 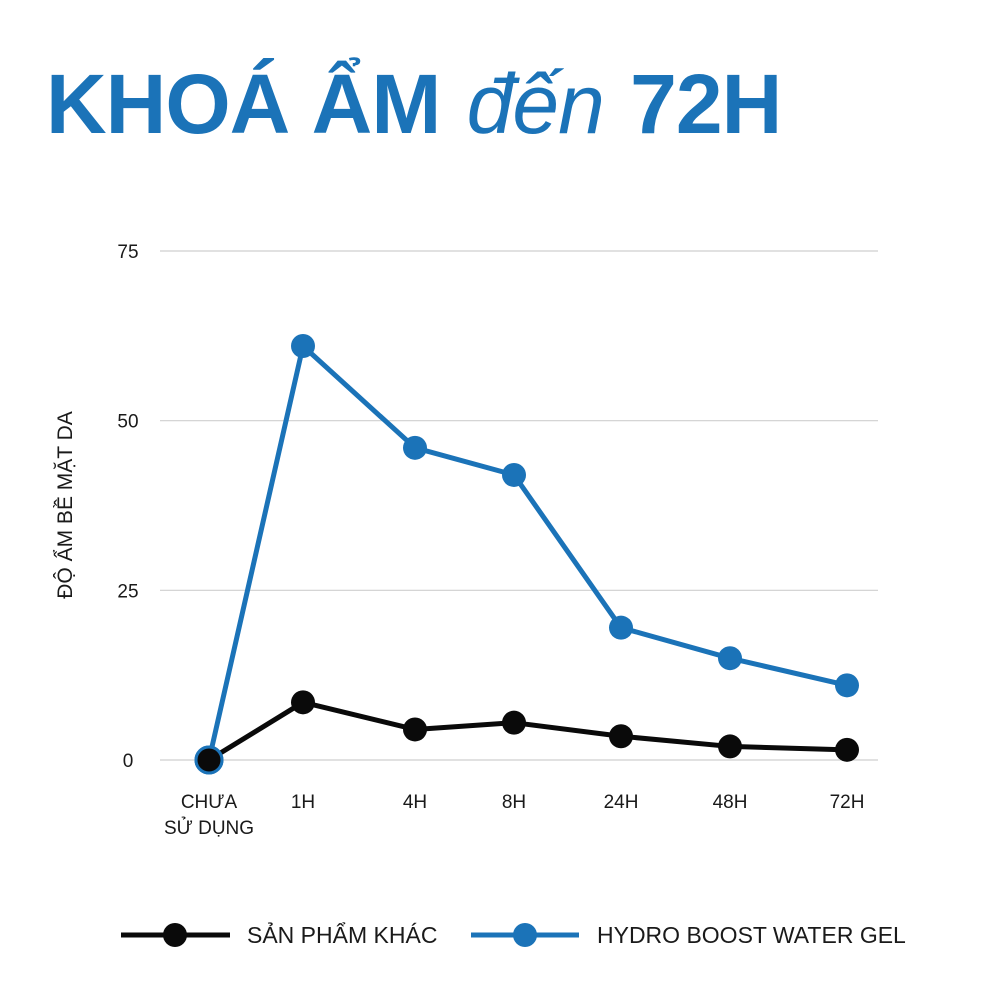 I want to click on y-axis-label: ĐỘ ẨM BỀ MẶT DA, so click(x=65, y=504).